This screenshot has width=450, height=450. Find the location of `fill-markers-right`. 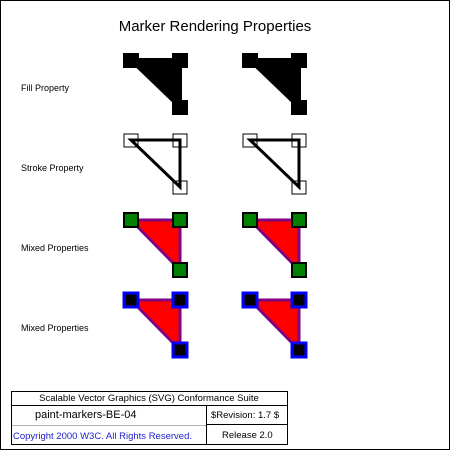

fill-markers-right is located at coordinates (274, 84).